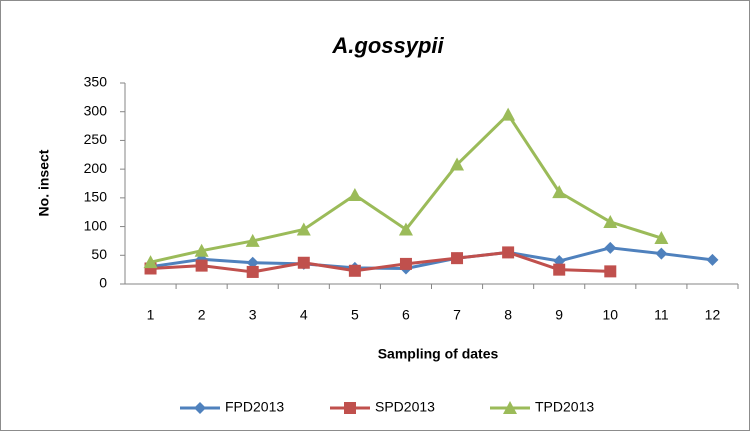 The width and height of the screenshot is (751, 432). Describe the element at coordinates (564, 407) in the screenshot. I see `legend-label: TPD2013` at that location.